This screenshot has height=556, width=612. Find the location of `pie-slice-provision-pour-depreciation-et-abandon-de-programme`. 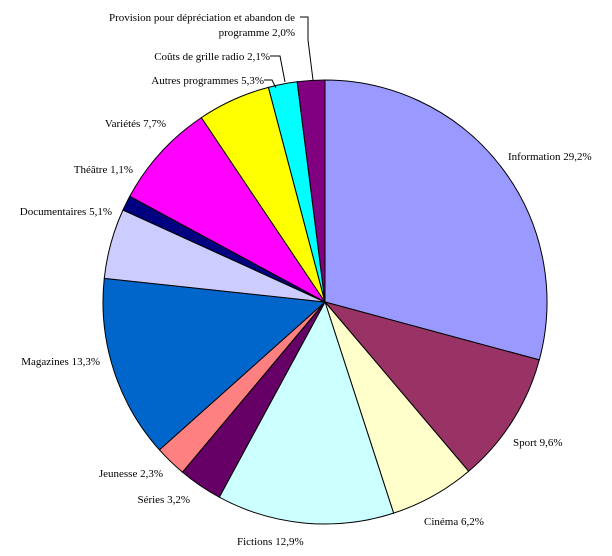

pie-slice-provision-pour-depreciation-et-abandon-de-programme is located at coordinates (311, 191).